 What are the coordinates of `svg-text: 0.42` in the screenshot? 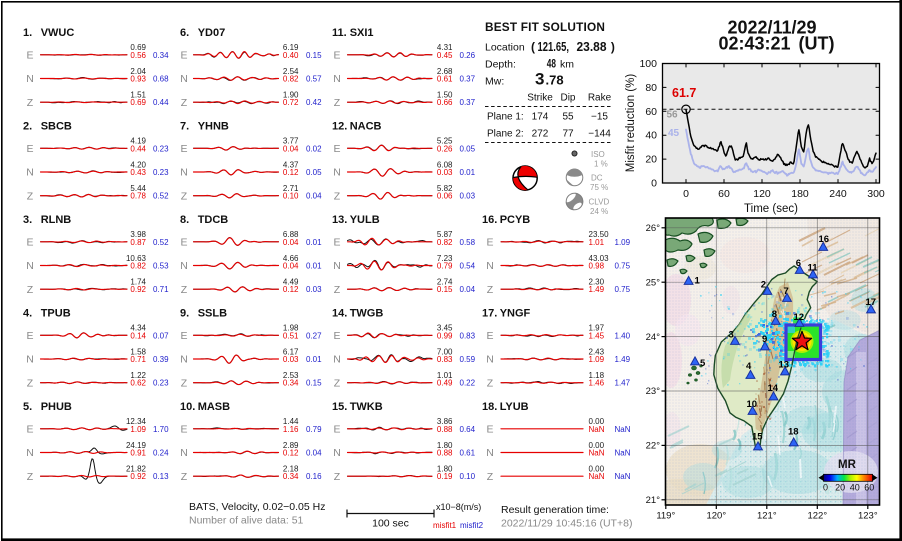 It's located at (314, 102).